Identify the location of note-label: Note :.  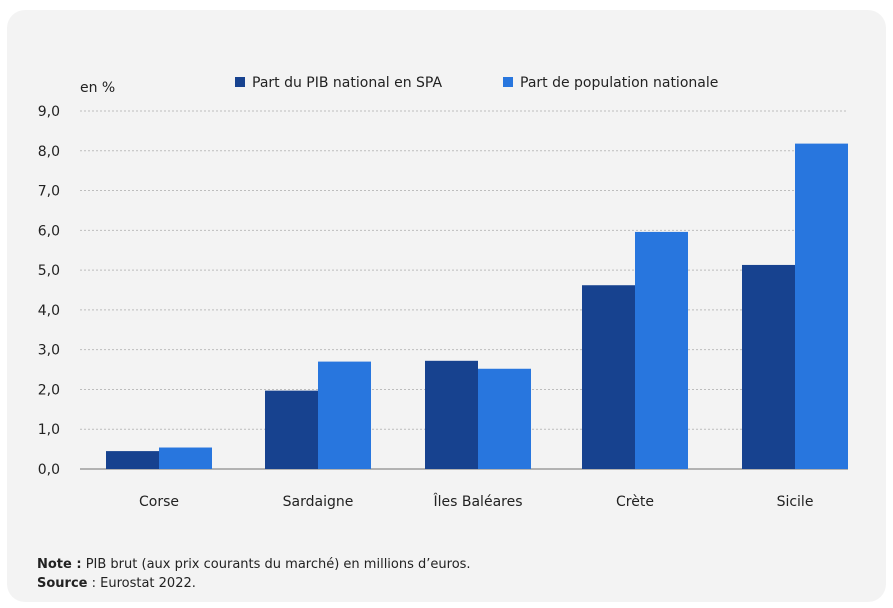
(59, 564).